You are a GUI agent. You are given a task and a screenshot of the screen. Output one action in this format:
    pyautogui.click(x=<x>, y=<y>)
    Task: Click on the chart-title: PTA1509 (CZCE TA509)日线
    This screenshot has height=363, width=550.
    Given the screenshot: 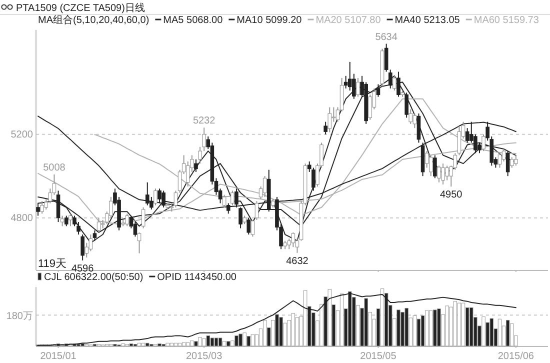 What is the action you would take?
    pyautogui.click(x=80, y=8)
    